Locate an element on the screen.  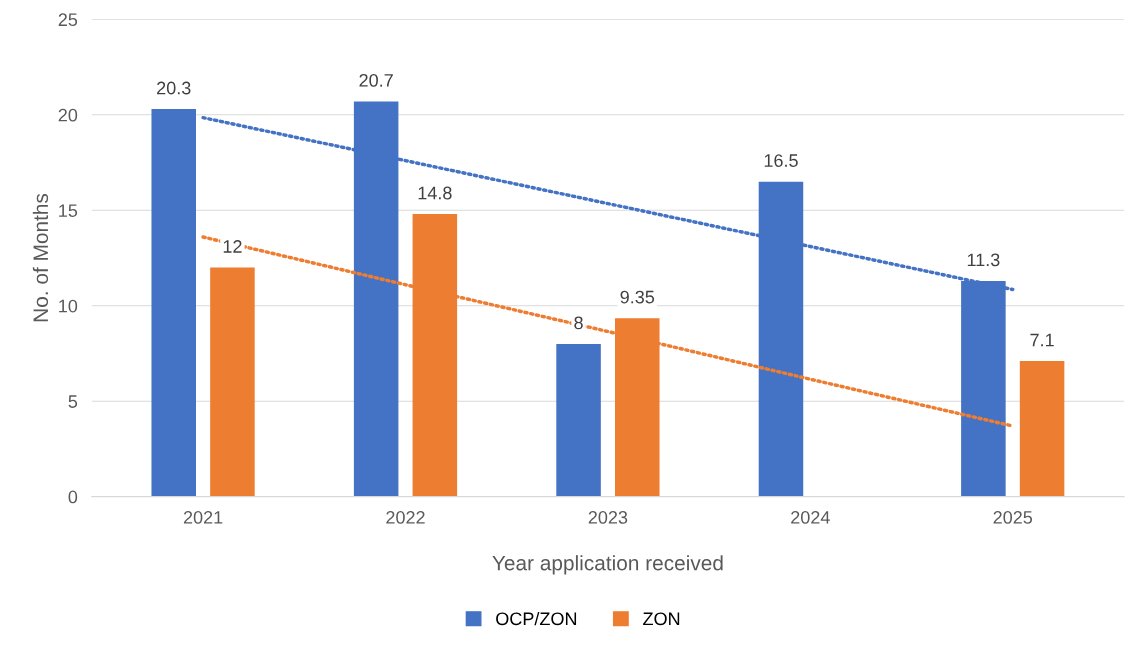
data-label: 20.7 is located at coordinates (376, 80).